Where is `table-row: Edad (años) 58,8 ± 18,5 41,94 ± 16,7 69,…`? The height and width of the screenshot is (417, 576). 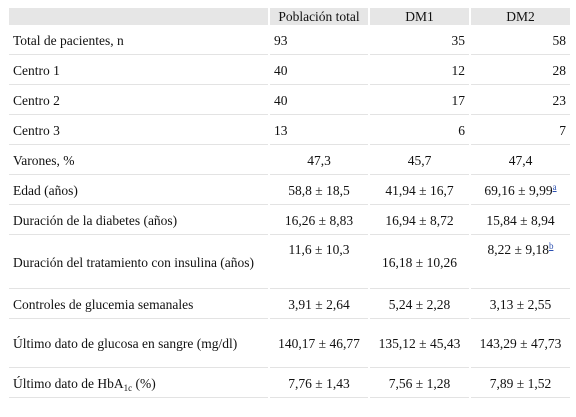
table-row: Edad (años) 58,8 ± 18,5 41,94 ± 16,7 69,… is located at coordinates (289, 191).